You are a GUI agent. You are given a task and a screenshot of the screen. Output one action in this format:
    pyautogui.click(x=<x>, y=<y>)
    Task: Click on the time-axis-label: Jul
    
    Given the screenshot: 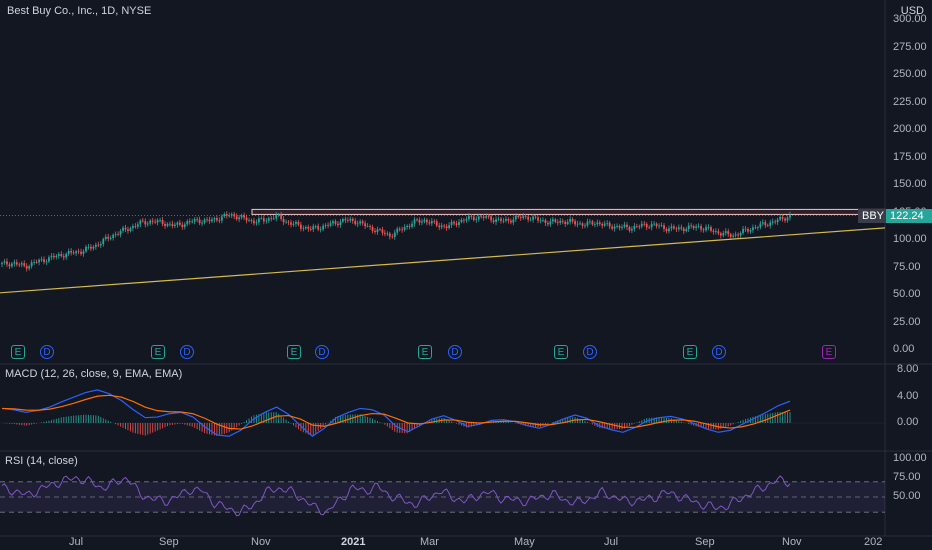 What is the action you would take?
    pyautogui.click(x=611, y=542)
    